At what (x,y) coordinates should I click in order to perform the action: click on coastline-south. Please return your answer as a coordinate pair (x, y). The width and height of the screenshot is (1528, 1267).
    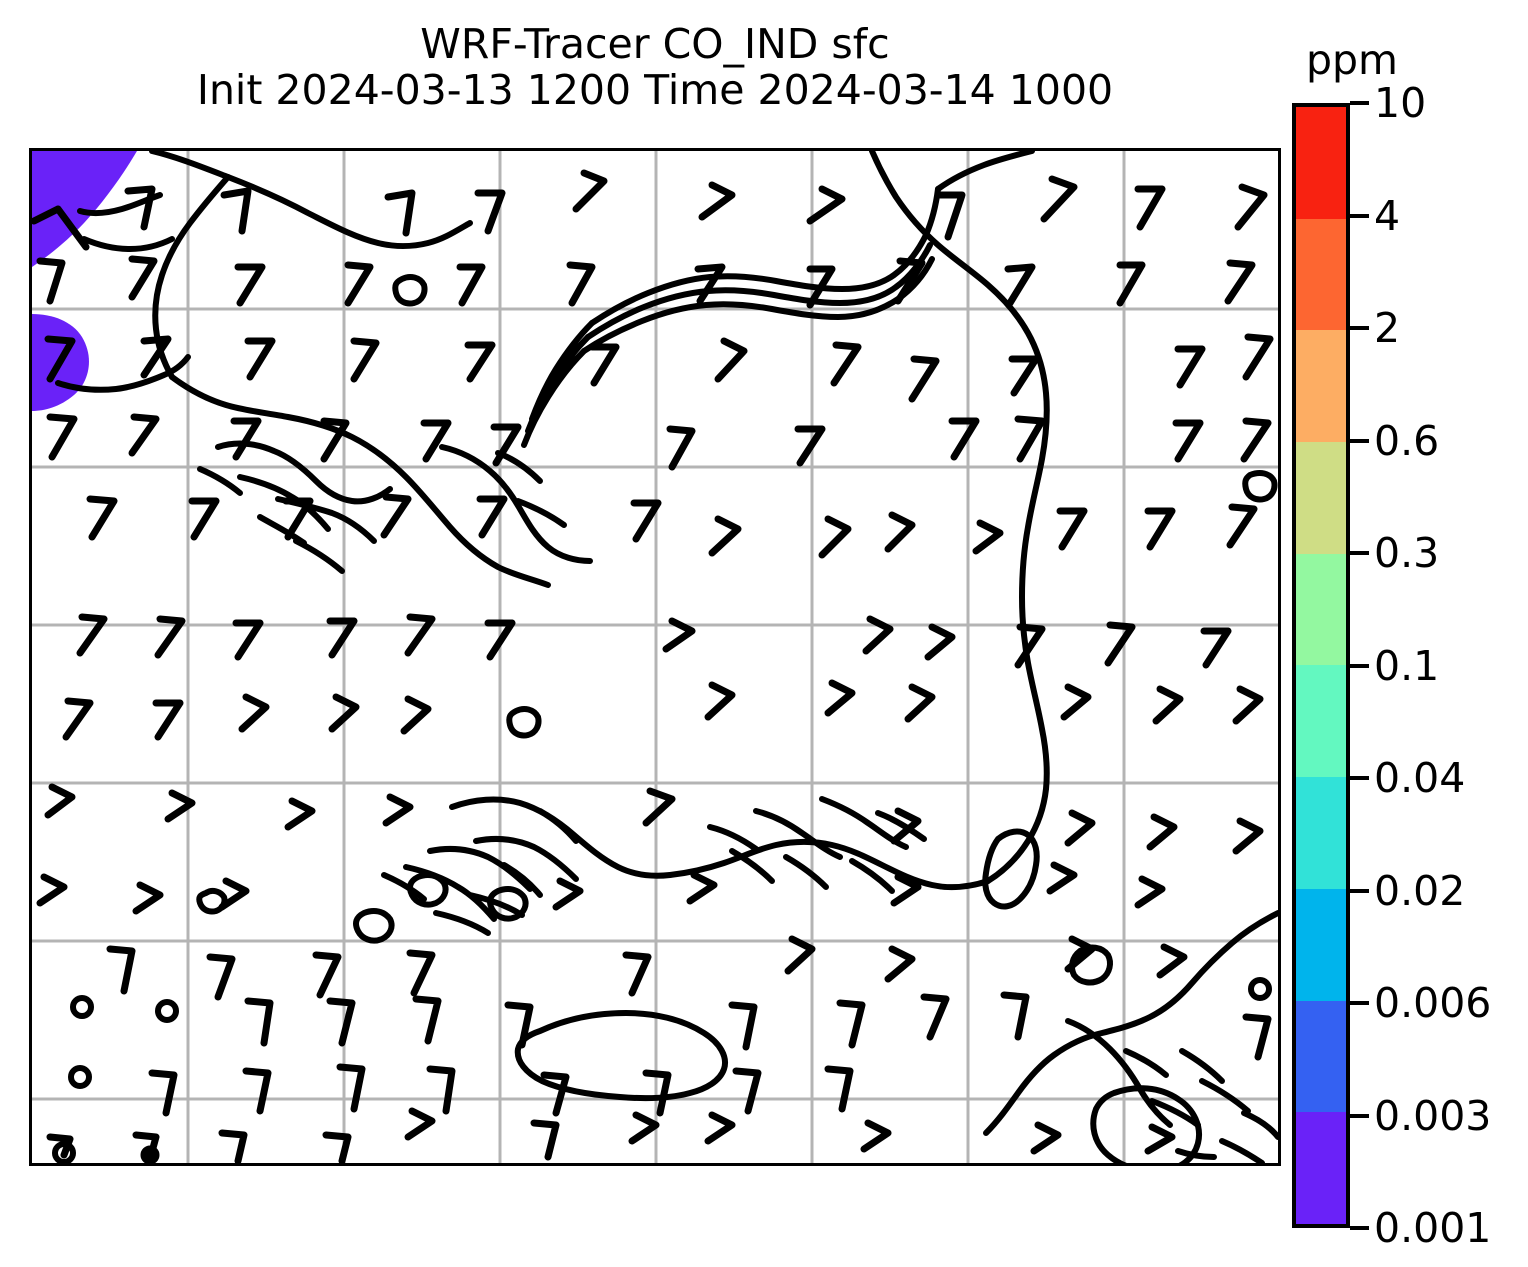
    Looking at the image, I should click on (829, 865).